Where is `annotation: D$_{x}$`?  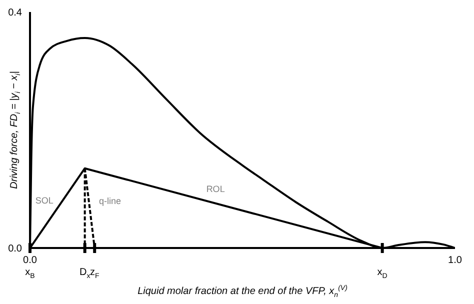 annotation: D$_{x}$ is located at coordinates (85, 273).